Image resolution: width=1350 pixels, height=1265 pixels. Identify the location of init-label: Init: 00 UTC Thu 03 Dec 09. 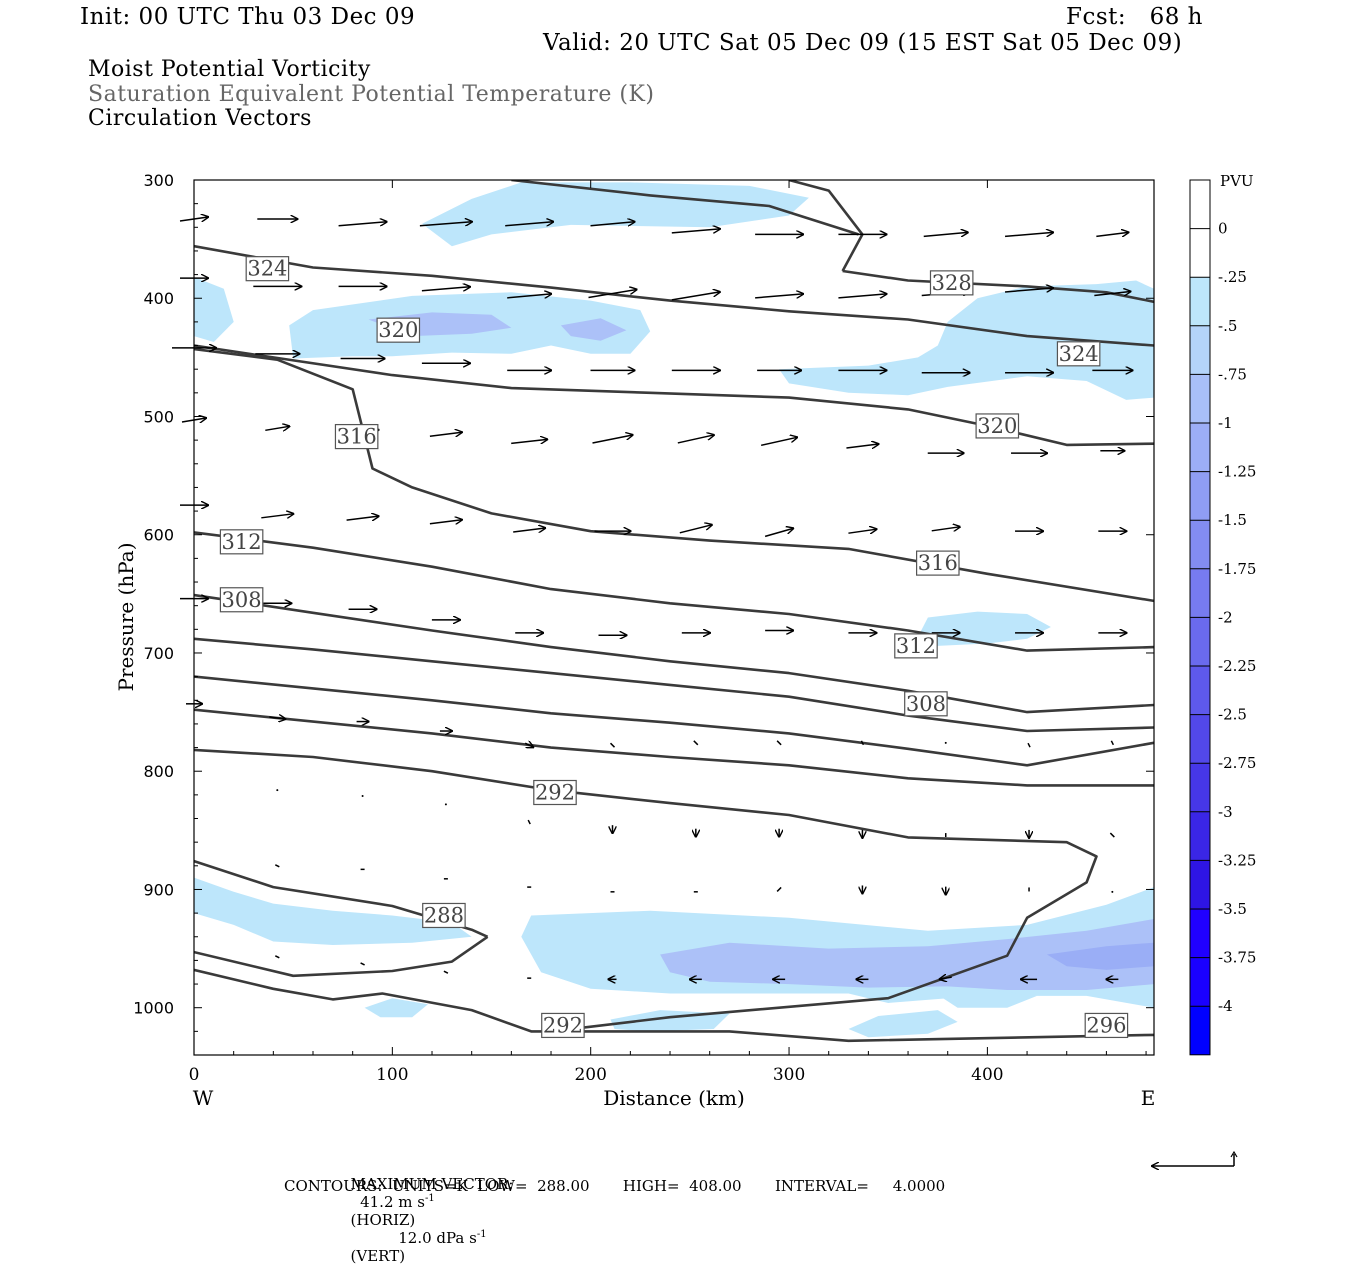
(248, 17).